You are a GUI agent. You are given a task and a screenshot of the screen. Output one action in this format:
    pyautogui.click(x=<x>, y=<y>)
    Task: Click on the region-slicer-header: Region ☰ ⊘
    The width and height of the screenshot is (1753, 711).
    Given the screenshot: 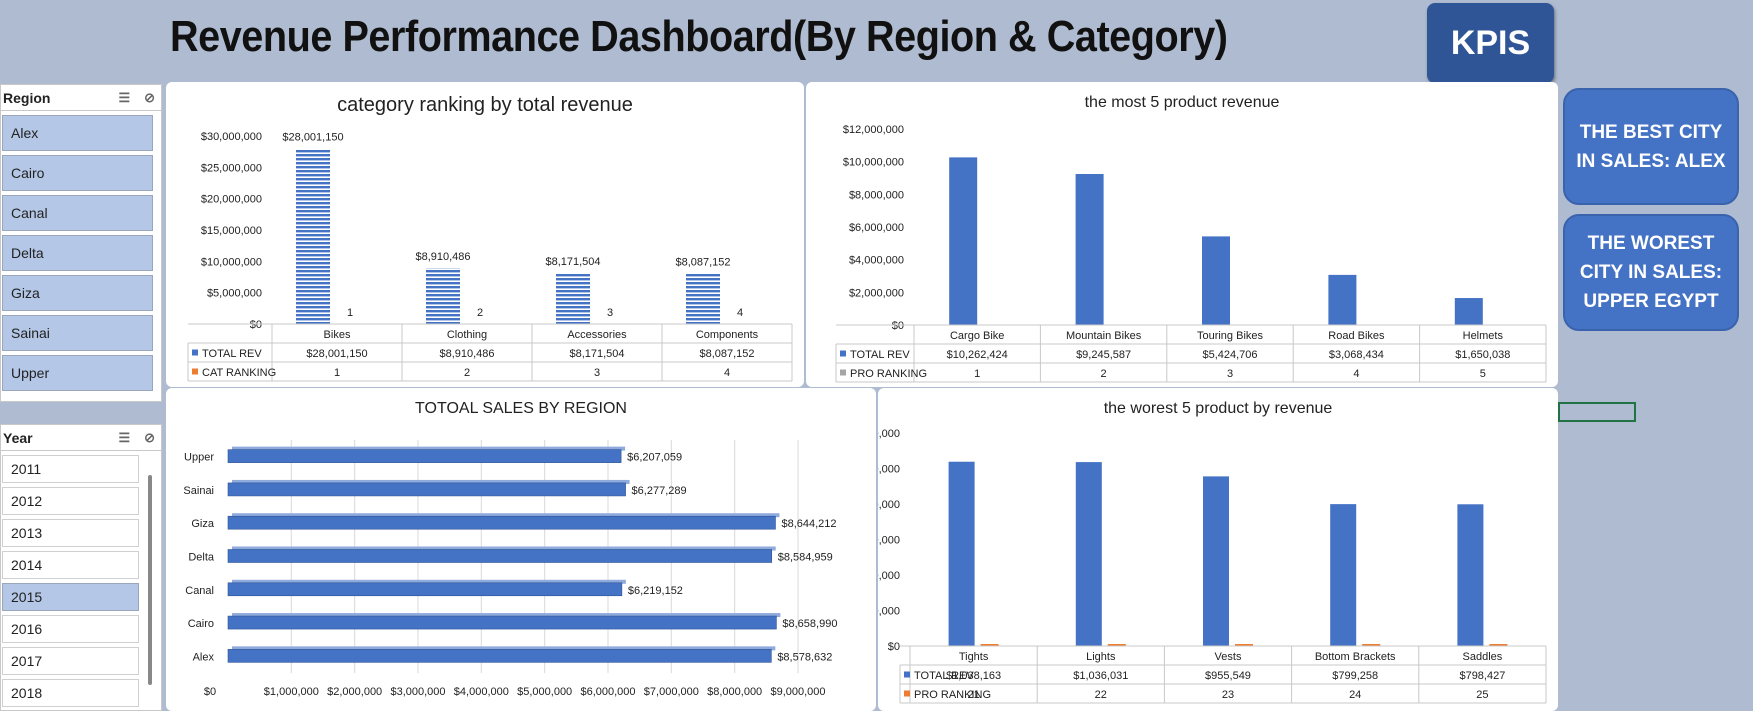 What is the action you would take?
    pyautogui.click(x=81, y=98)
    